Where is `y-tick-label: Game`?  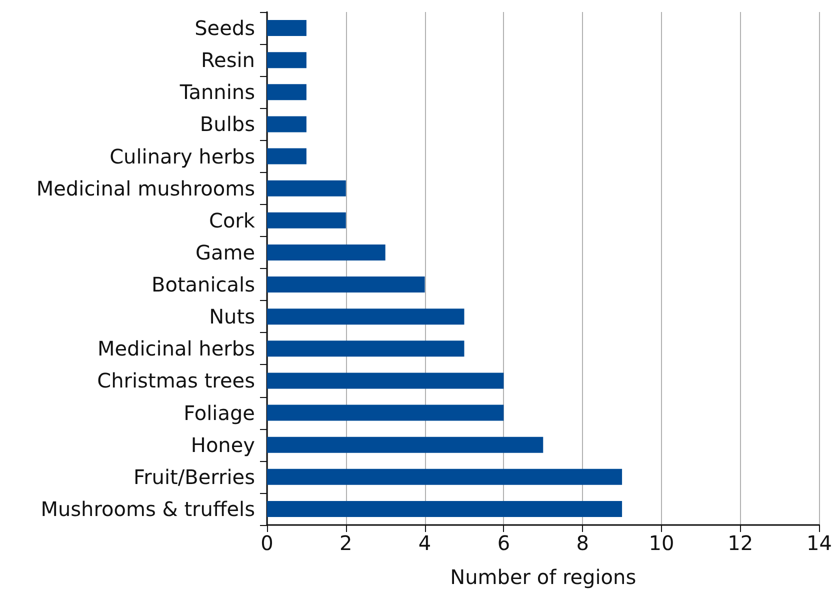 y-tick-label: Game is located at coordinates (225, 252).